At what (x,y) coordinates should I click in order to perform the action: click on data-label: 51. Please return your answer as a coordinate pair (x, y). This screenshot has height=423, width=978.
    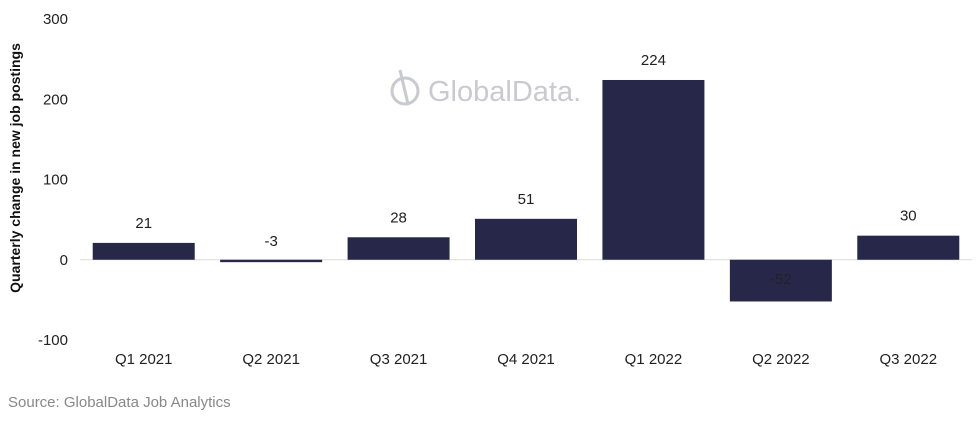
    Looking at the image, I should click on (526, 199).